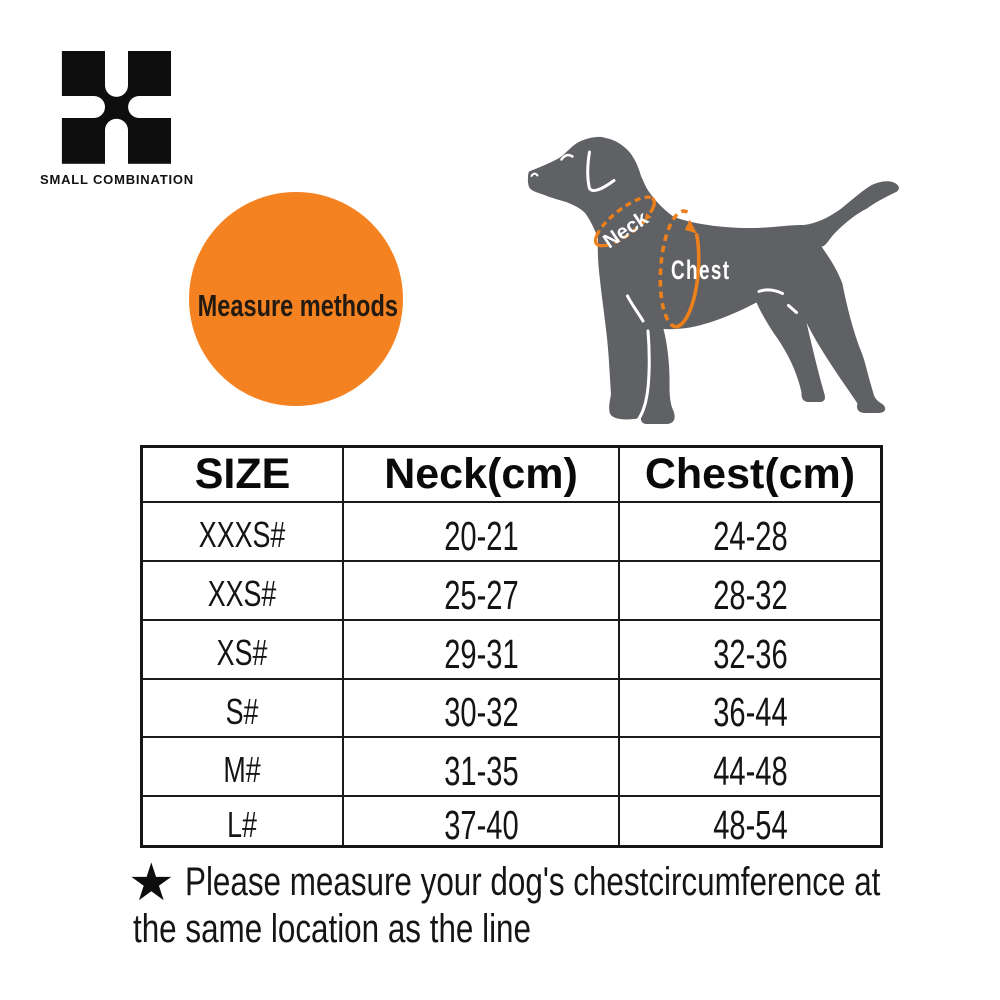 The image size is (1000, 1000). I want to click on svg-text: Chest, so click(700, 270).